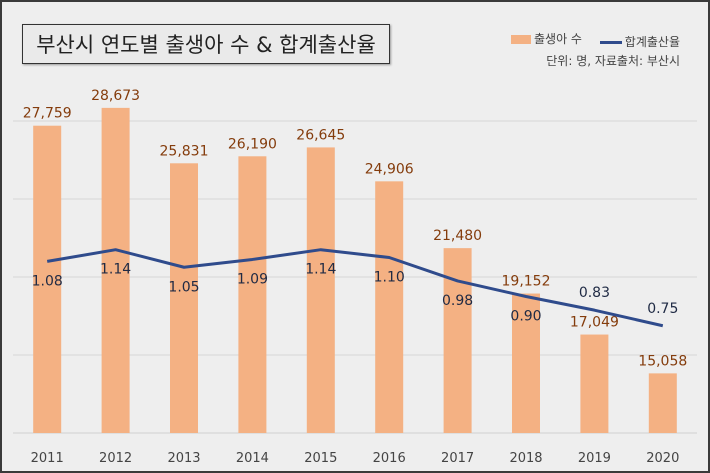  I want to click on x-tick-label: 2013, so click(183, 458).